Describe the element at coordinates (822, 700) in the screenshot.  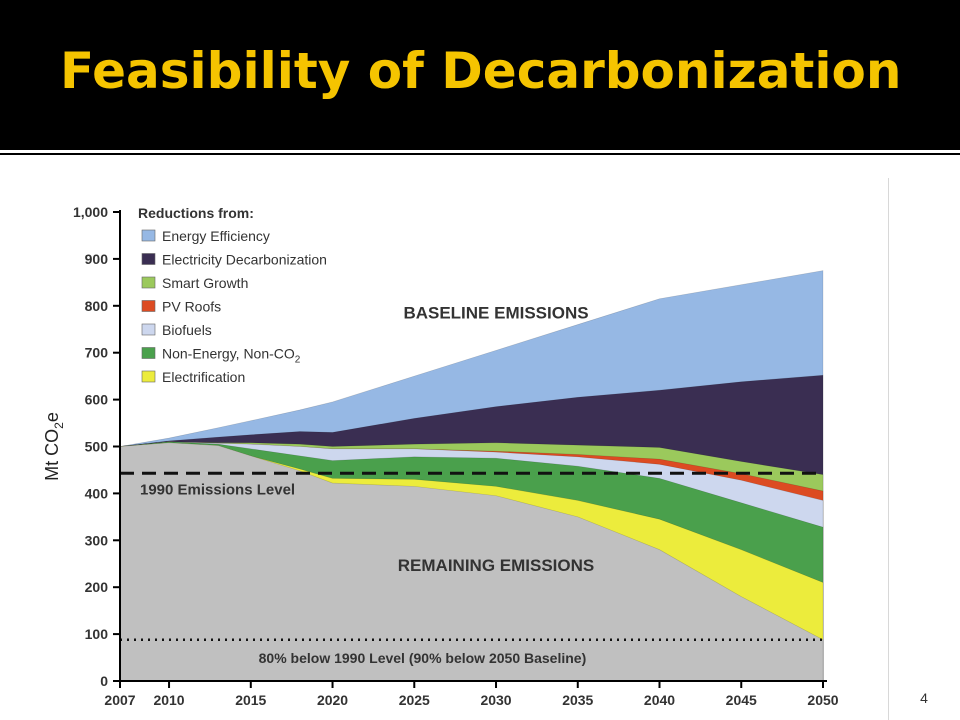
I see `x-tick-label: 2050` at that location.